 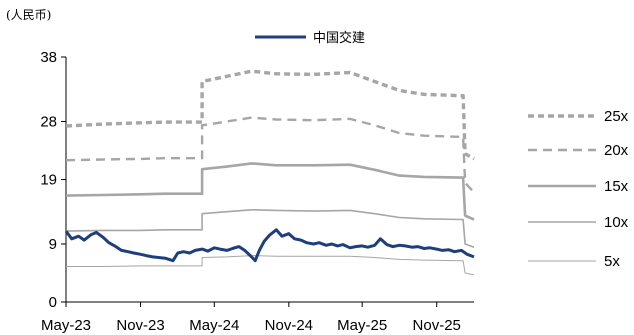 I want to click on series-line-10x, so click(x=270, y=228).